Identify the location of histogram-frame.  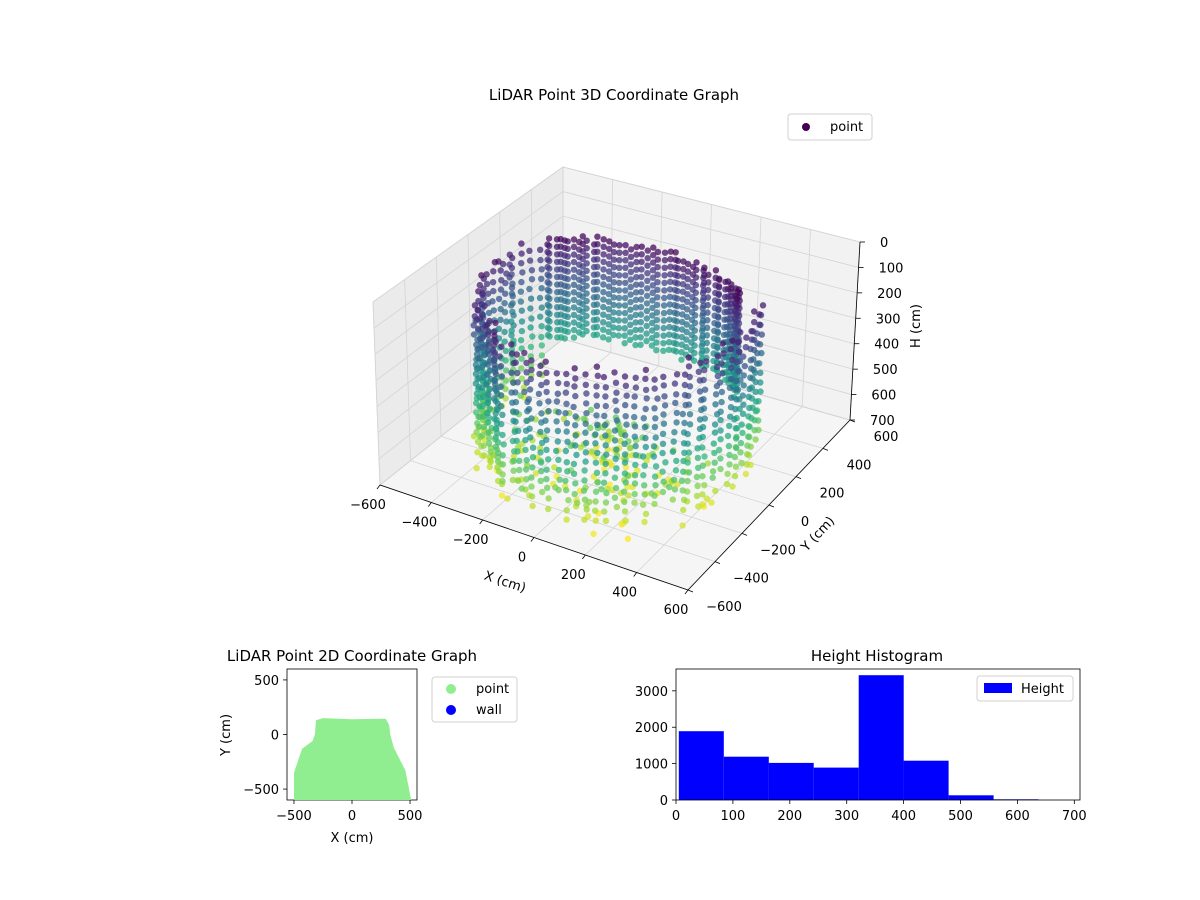
(878, 734).